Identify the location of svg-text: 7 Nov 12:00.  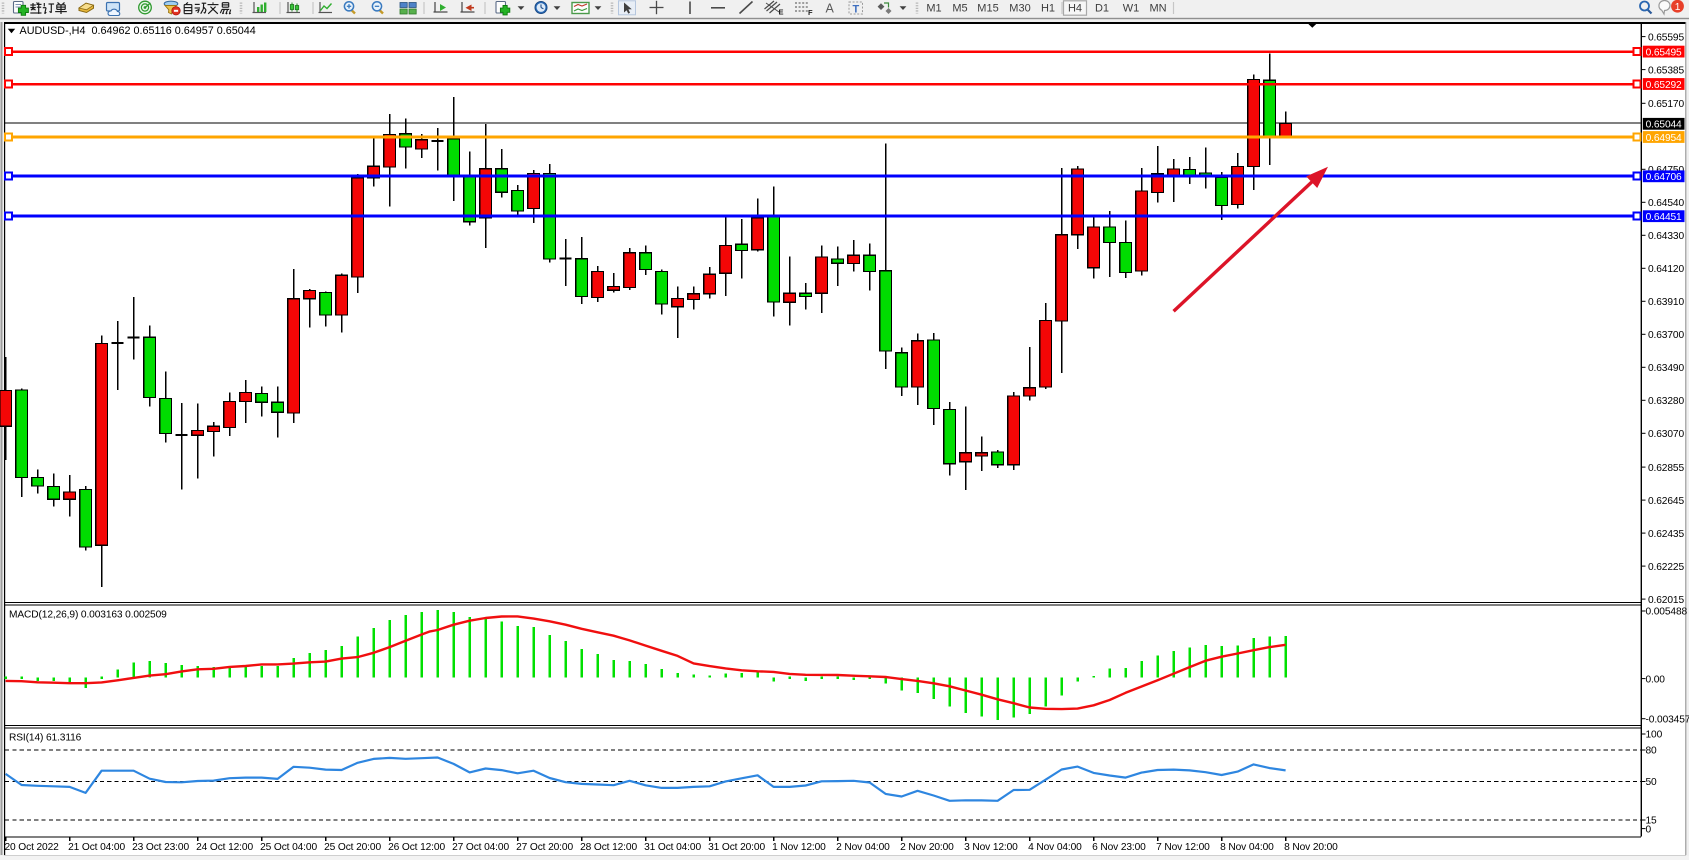
(1183, 847).